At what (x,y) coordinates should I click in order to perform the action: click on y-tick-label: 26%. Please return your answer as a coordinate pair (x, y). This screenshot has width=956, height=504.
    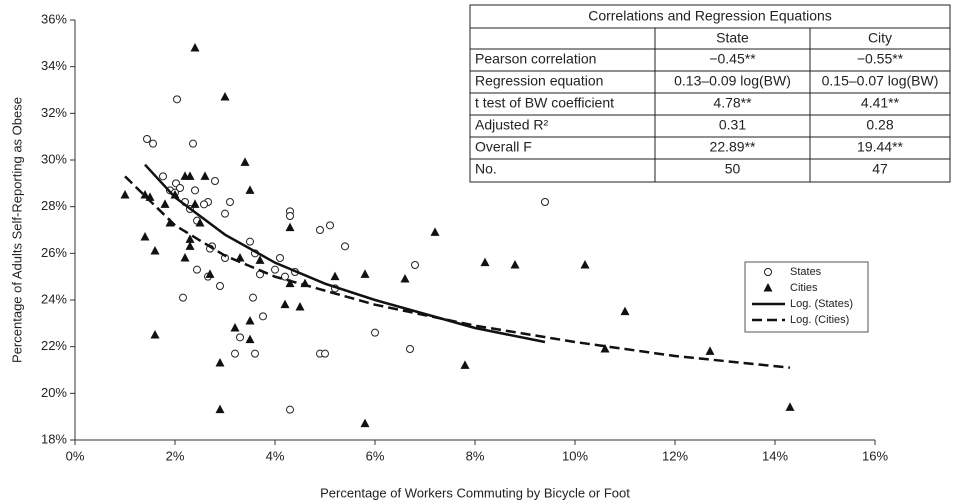
    Looking at the image, I should click on (54, 252).